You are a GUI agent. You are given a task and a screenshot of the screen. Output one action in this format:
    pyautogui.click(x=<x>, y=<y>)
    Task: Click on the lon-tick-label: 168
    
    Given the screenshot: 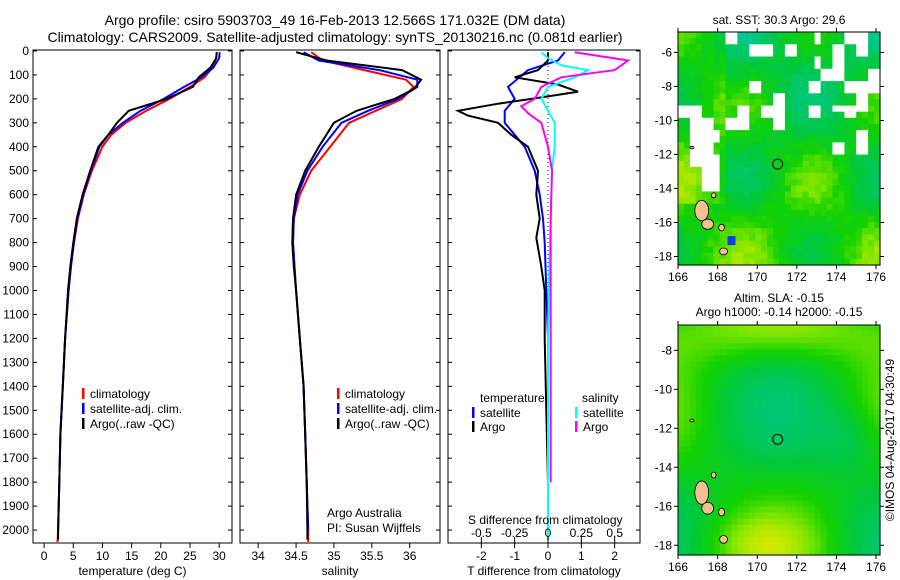 What is the action you would take?
    pyautogui.click(x=718, y=567)
    